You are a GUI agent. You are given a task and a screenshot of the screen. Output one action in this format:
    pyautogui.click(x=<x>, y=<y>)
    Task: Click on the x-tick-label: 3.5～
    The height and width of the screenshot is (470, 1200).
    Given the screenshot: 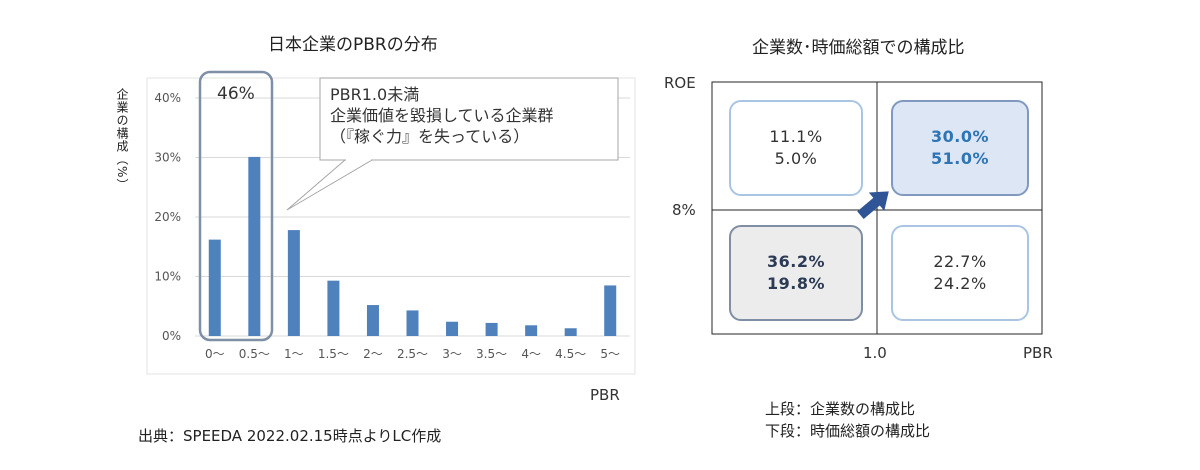 What is the action you would take?
    pyautogui.click(x=491, y=354)
    